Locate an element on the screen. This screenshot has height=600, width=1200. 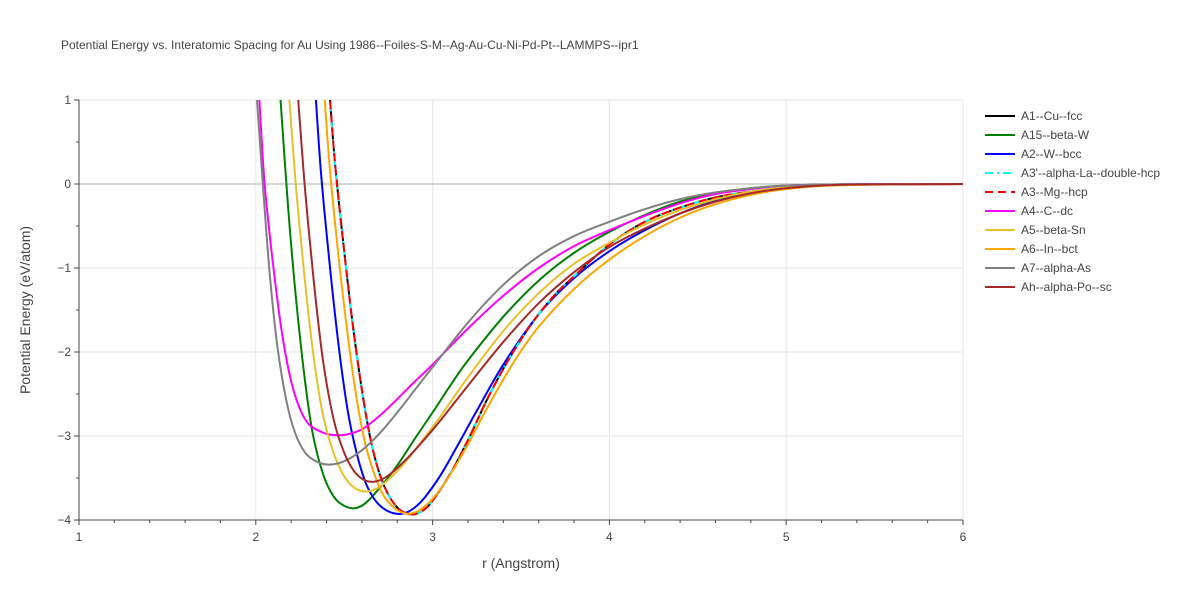
x-tick-label: 6 is located at coordinates (963, 537).